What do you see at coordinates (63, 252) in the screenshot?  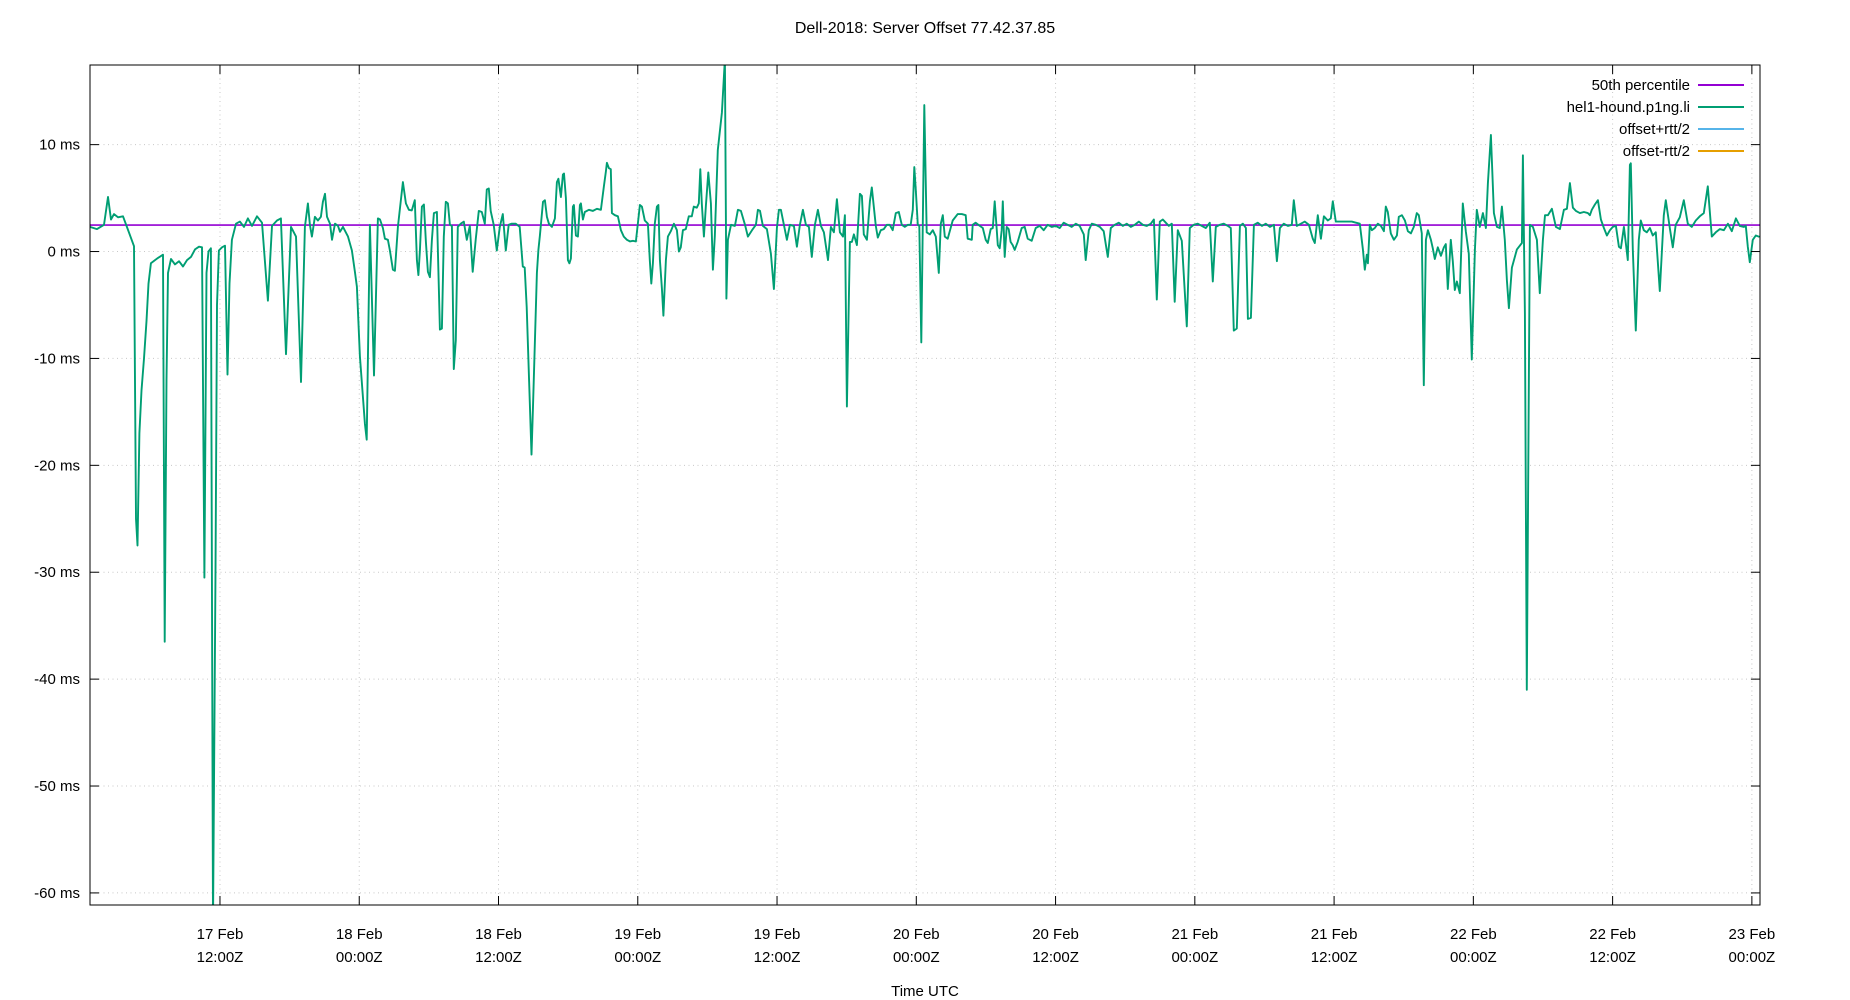 I see `y-tick-label: 0 ms` at bounding box center [63, 252].